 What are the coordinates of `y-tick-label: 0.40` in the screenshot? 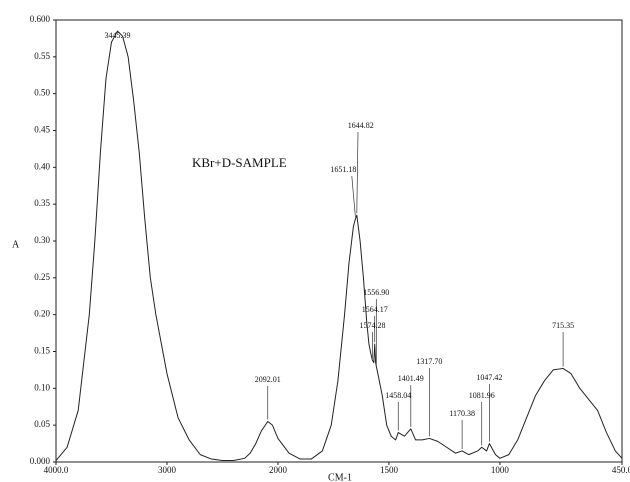 It's located at (42, 166).